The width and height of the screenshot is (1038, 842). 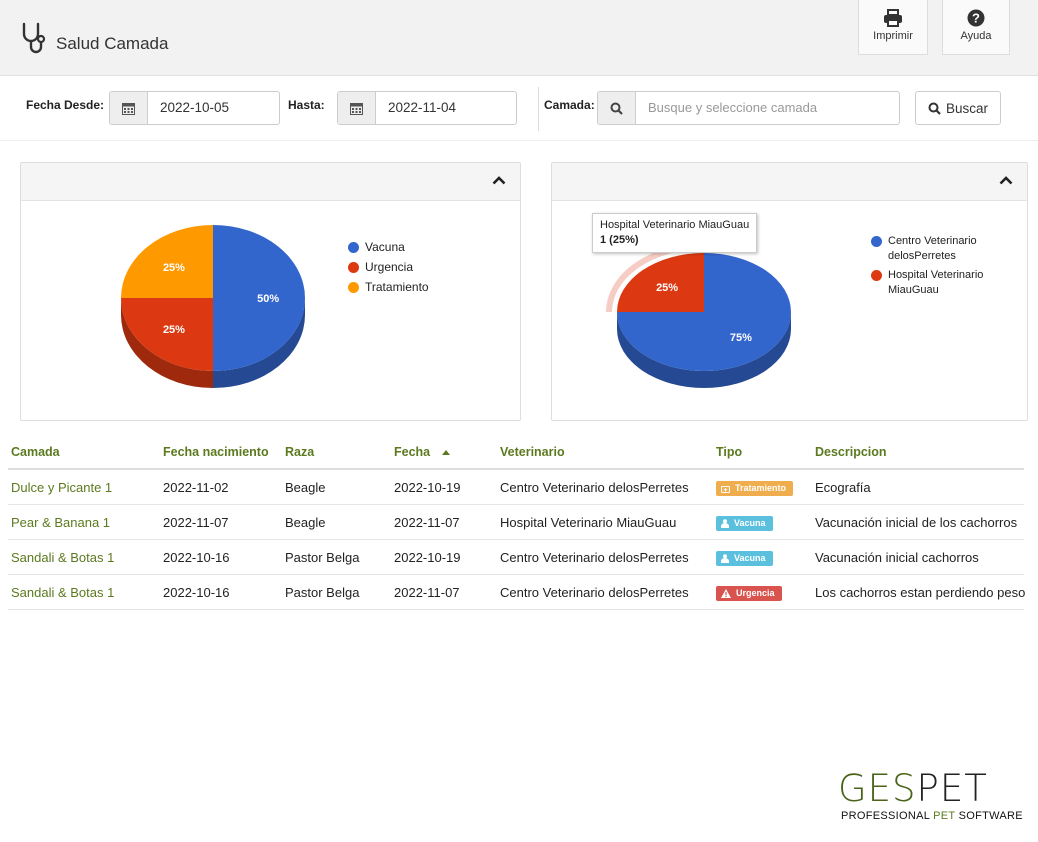 I want to click on page-title: Salud Camada, so click(x=112, y=43).